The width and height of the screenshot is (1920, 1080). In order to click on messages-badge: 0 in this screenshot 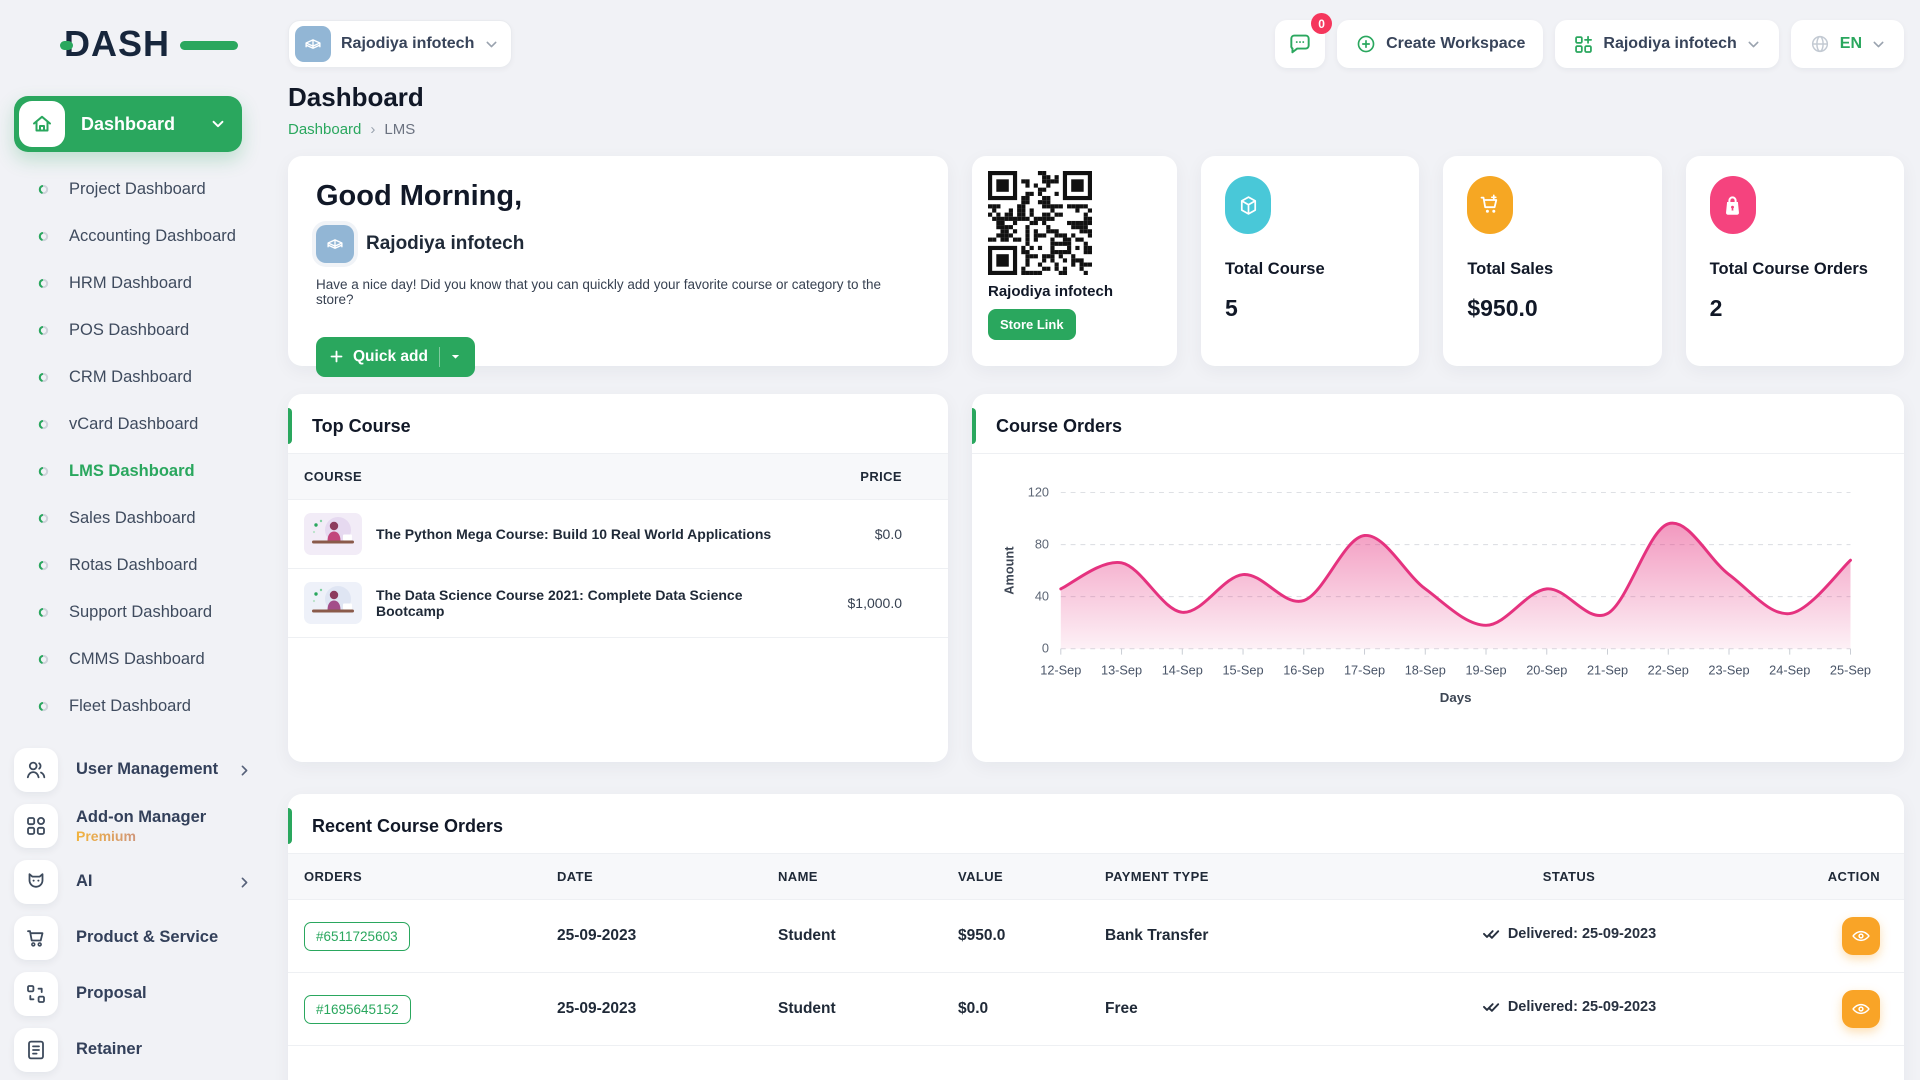, I will do `click(1322, 23)`.